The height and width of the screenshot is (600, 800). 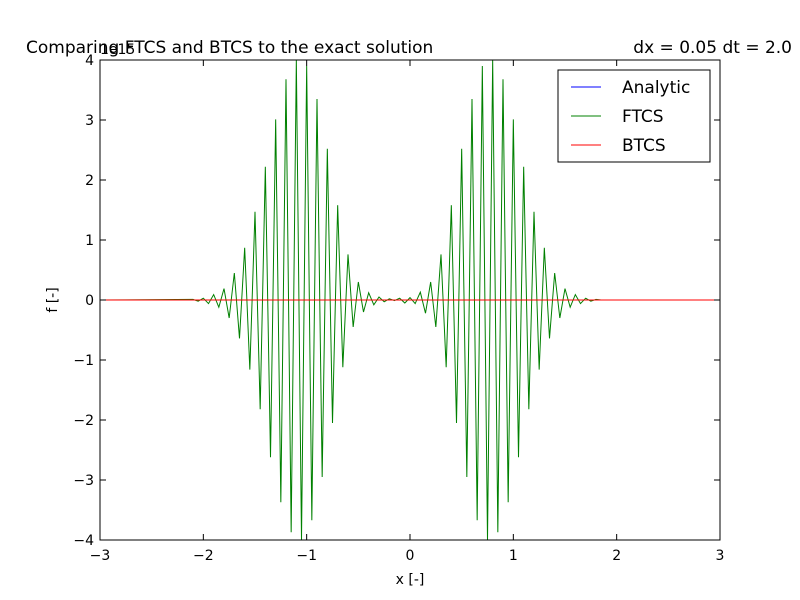 What do you see at coordinates (83, 481) in the screenshot?
I see `y-tick-label: −3` at bounding box center [83, 481].